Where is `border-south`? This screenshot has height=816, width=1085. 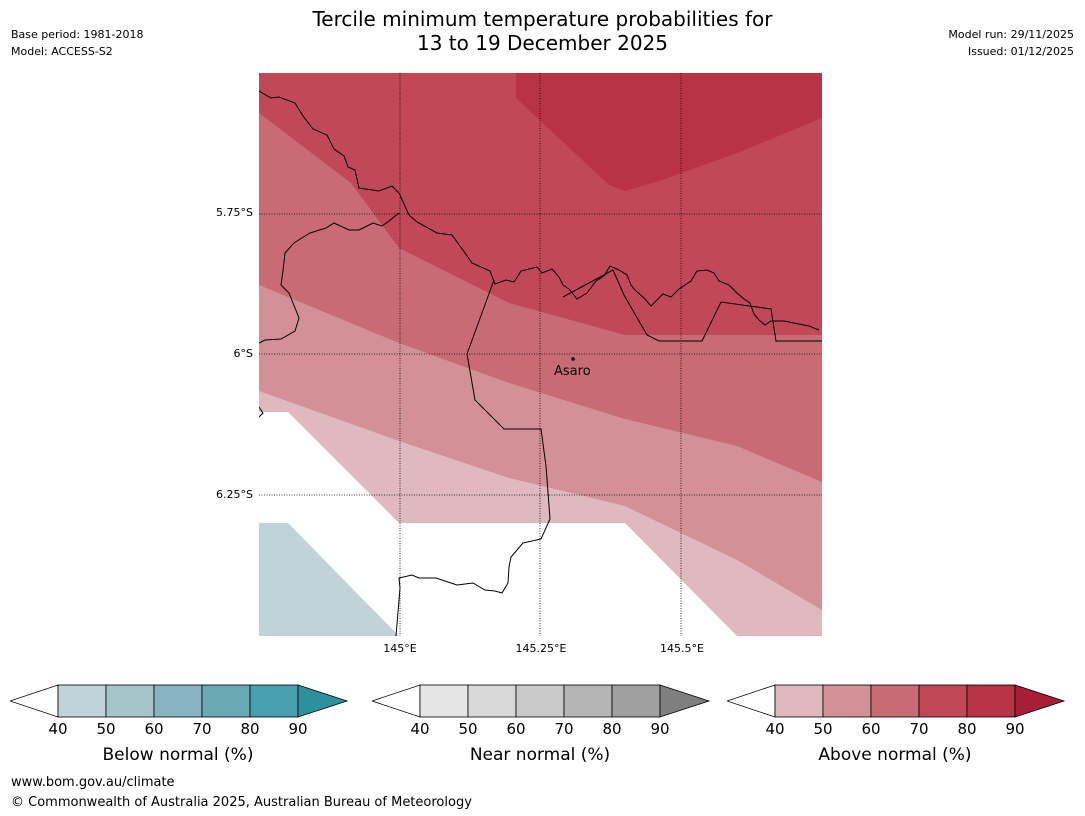
border-south is located at coordinates (398, 611).